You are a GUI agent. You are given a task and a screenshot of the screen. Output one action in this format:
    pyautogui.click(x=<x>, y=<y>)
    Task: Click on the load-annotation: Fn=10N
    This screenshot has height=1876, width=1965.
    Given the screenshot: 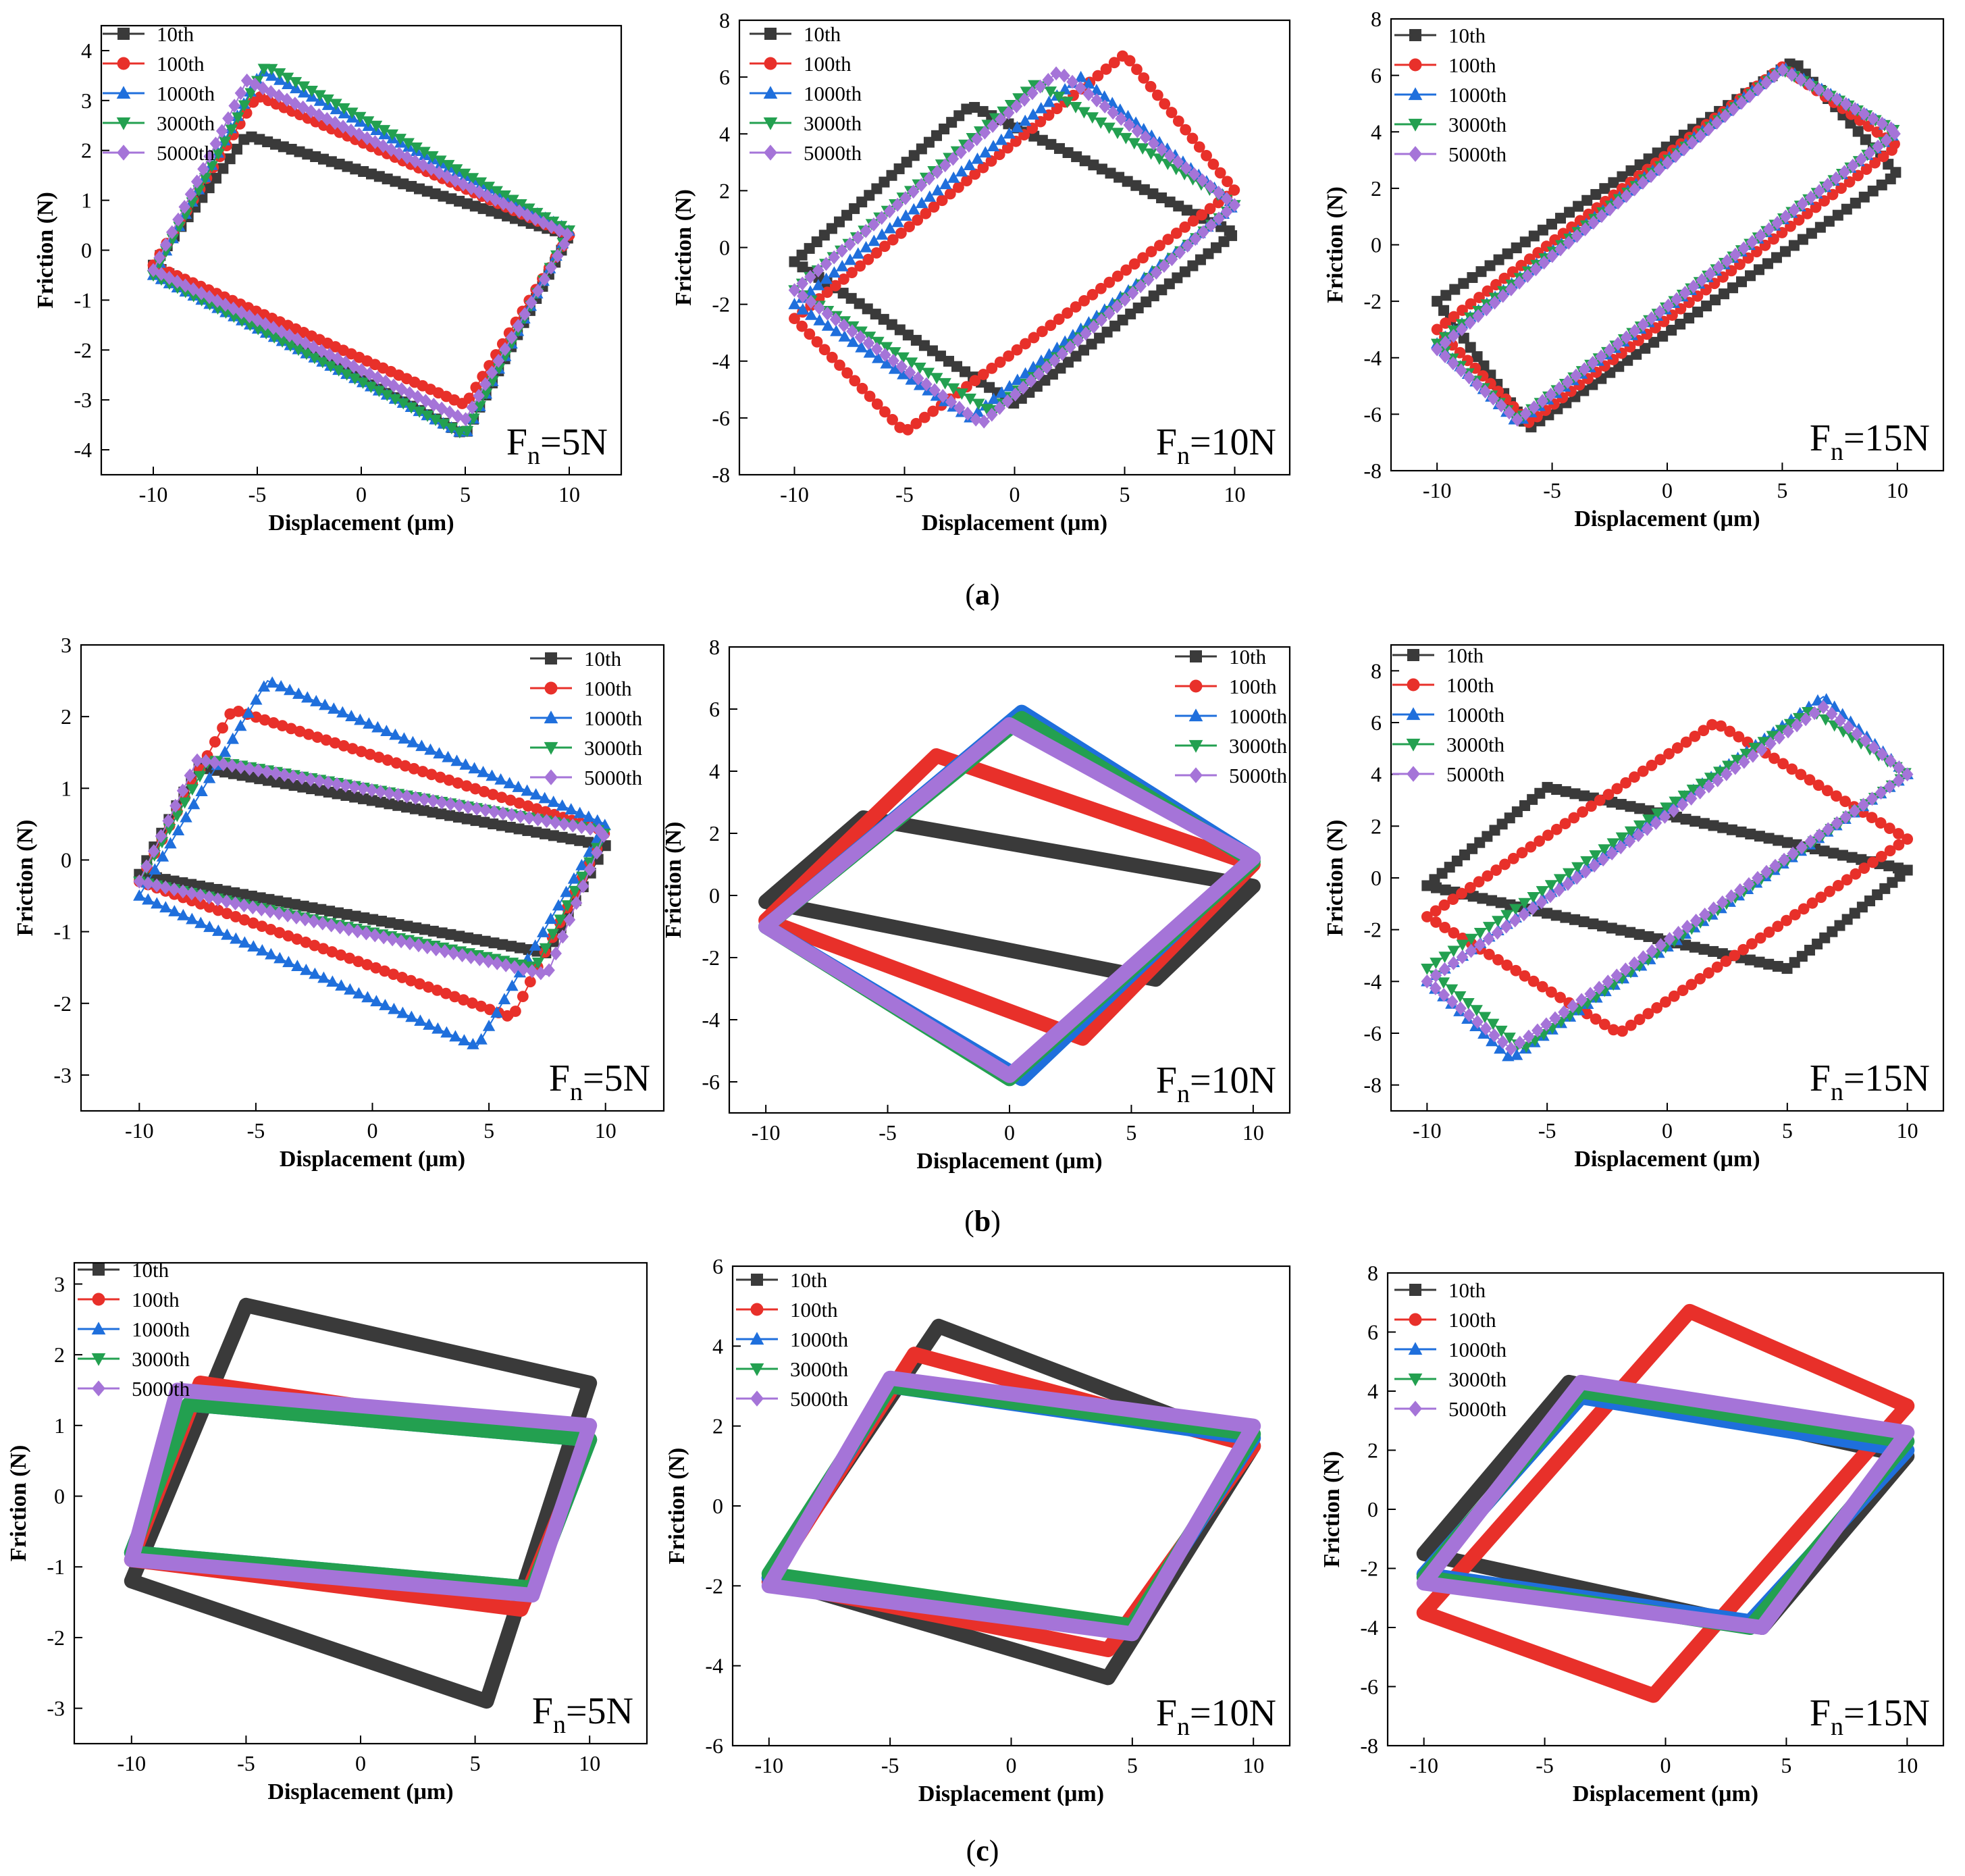 What is the action you would take?
    pyautogui.click(x=1216, y=1717)
    